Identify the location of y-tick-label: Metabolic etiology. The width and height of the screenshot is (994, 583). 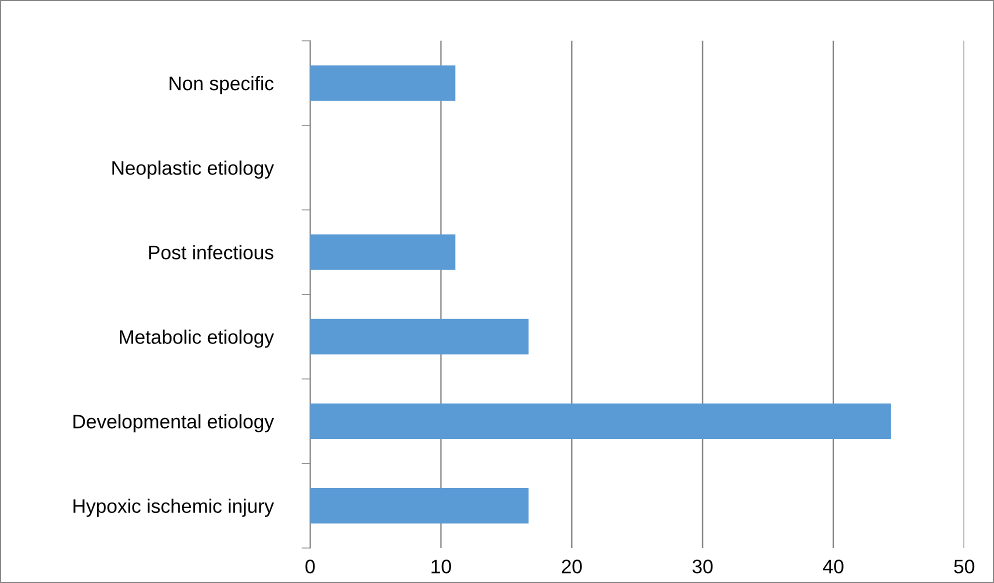
(197, 339).